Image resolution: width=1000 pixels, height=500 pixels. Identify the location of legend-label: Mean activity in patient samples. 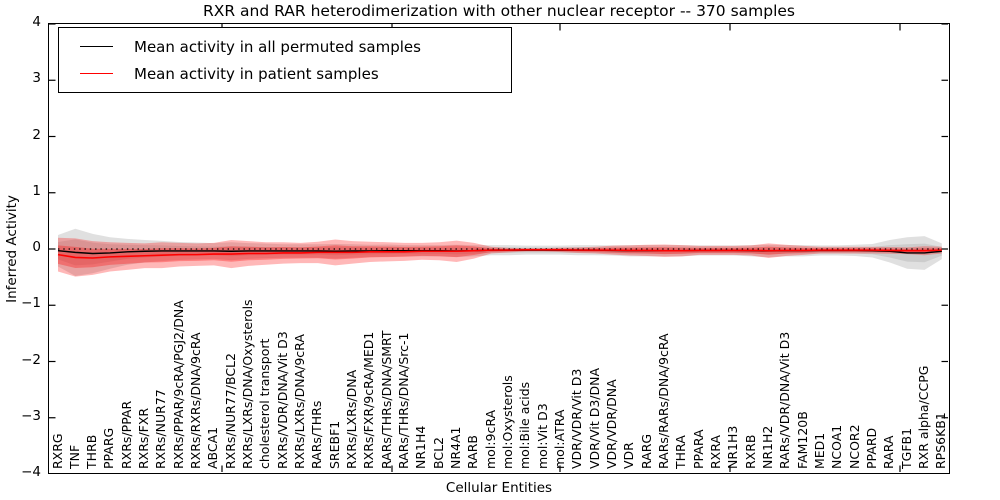
(256, 73).